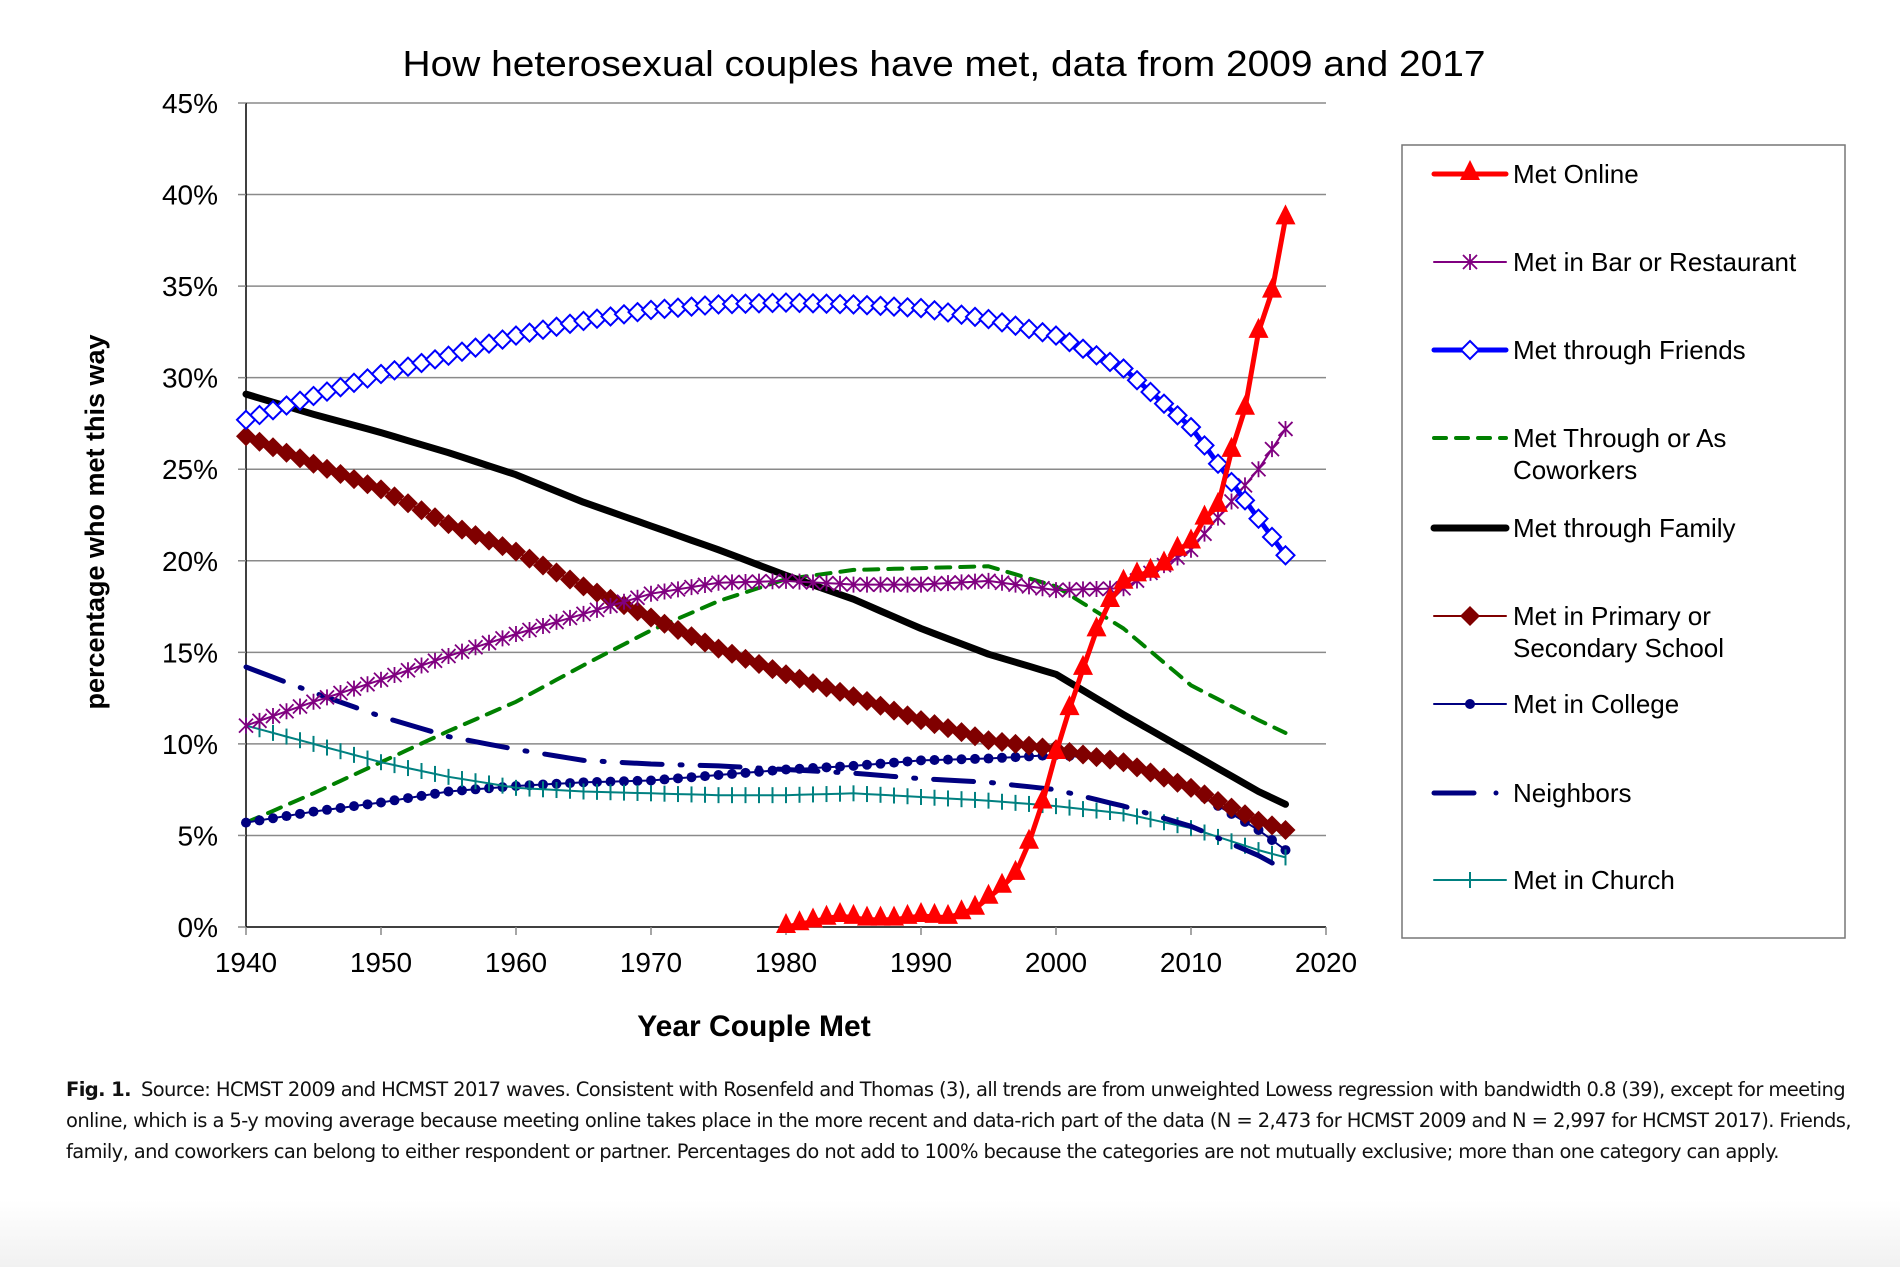 This screenshot has width=1900, height=1267. I want to click on y-tick-label: 15%, so click(190, 652).